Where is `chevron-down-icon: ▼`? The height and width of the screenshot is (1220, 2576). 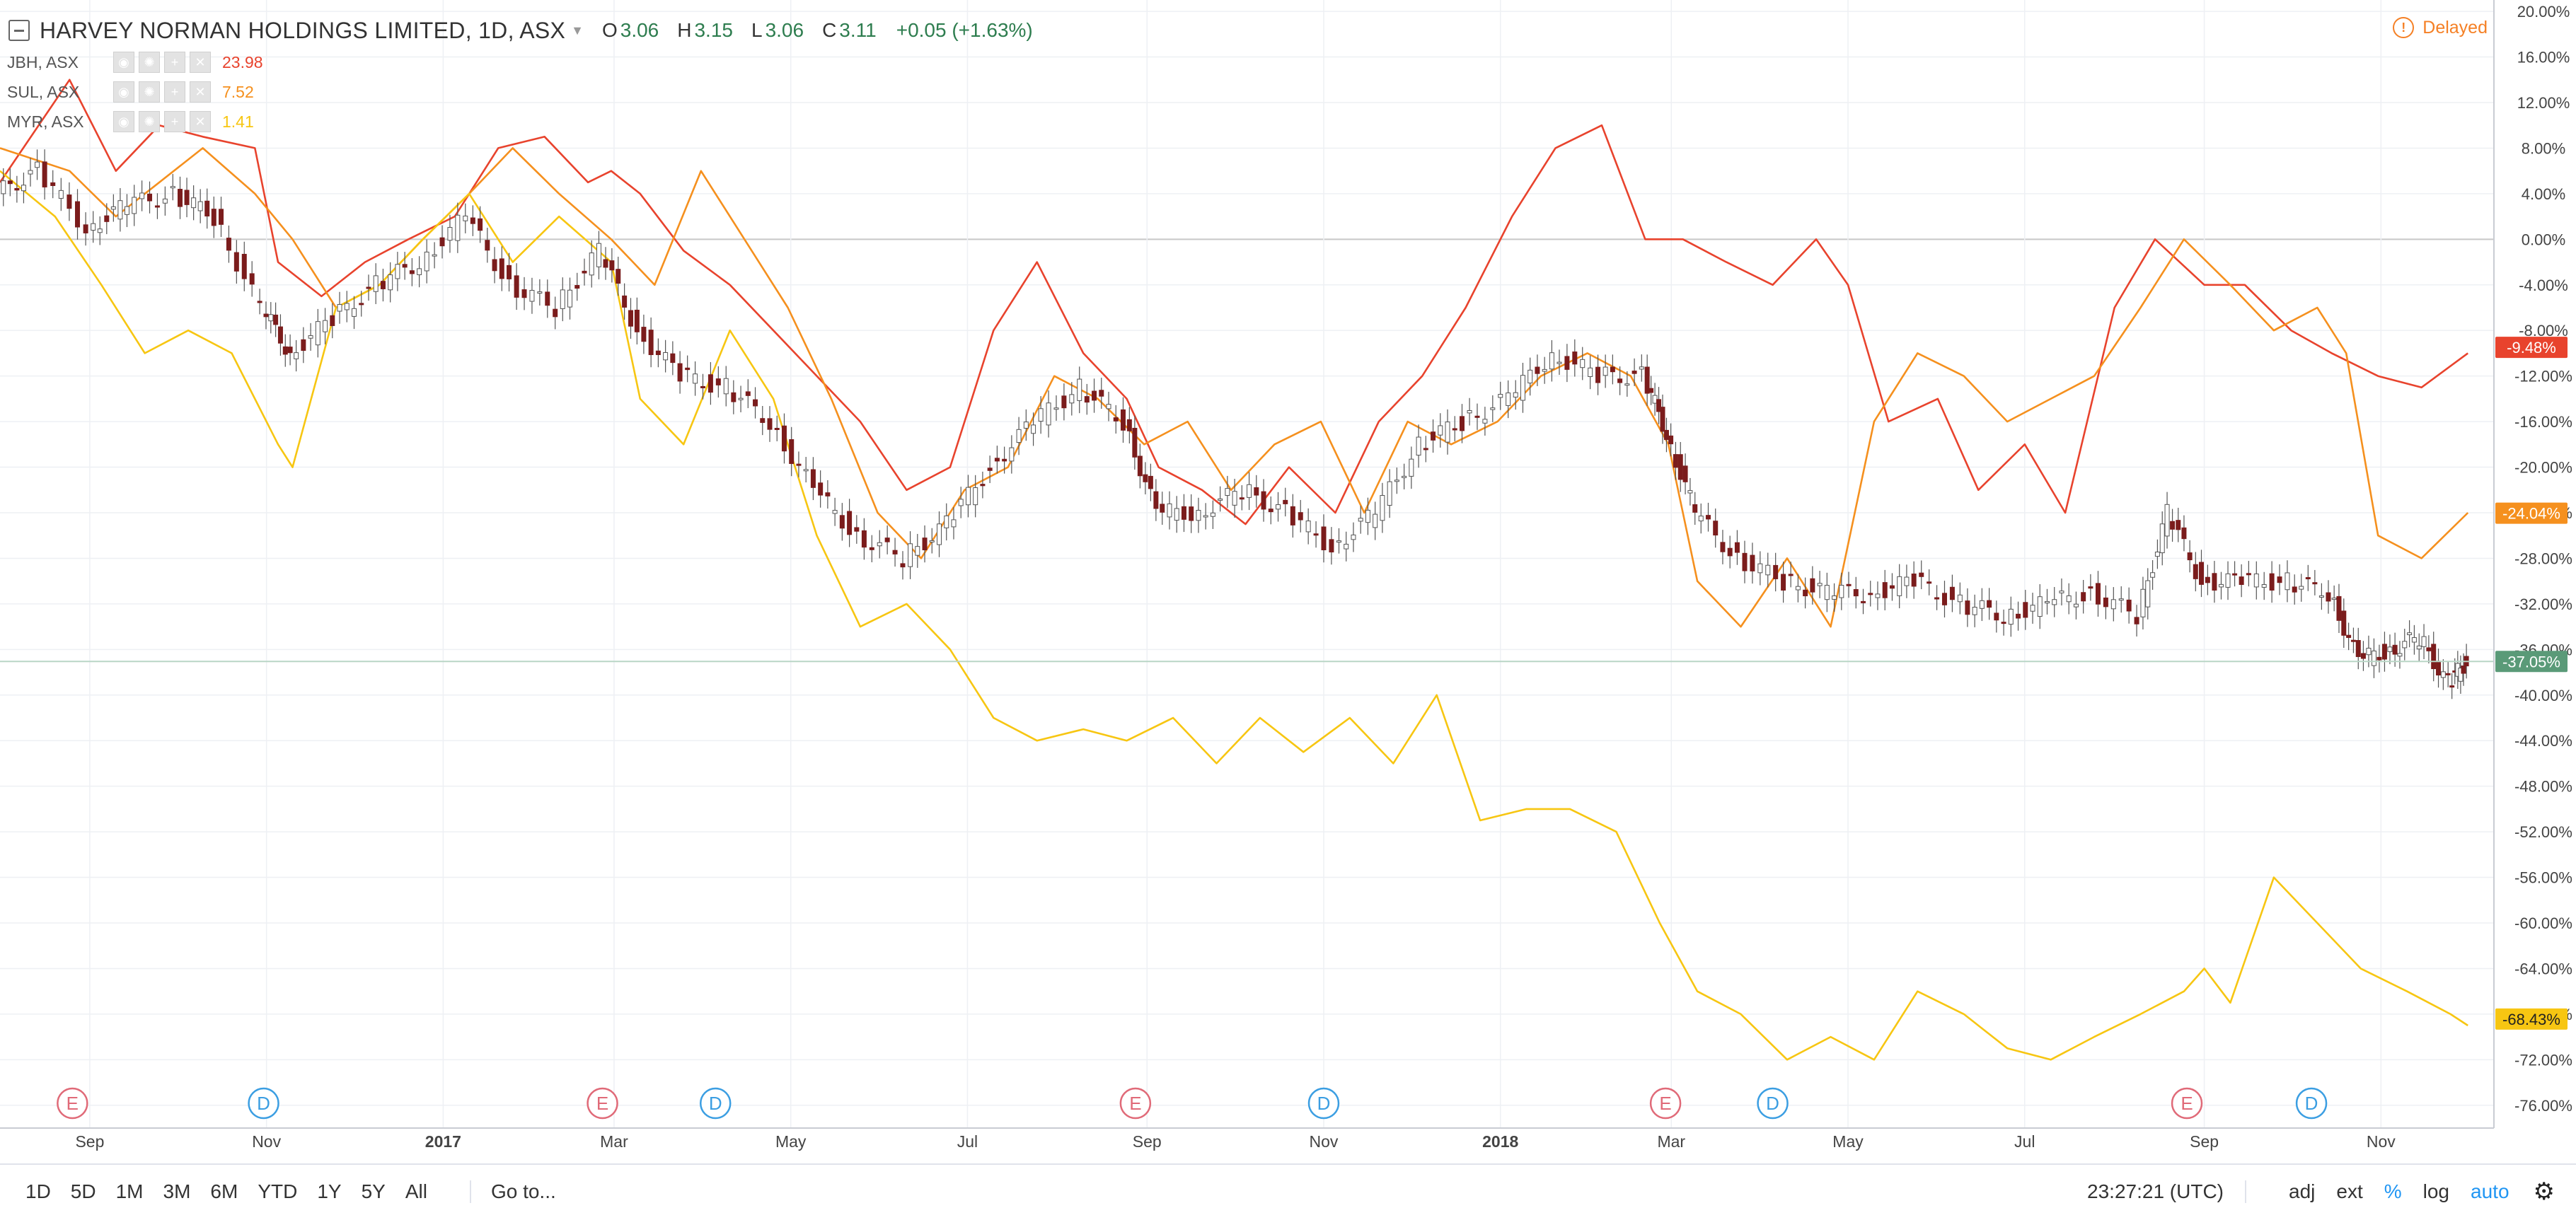 chevron-down-icon: ▼ is located at coordinates (577, 30).